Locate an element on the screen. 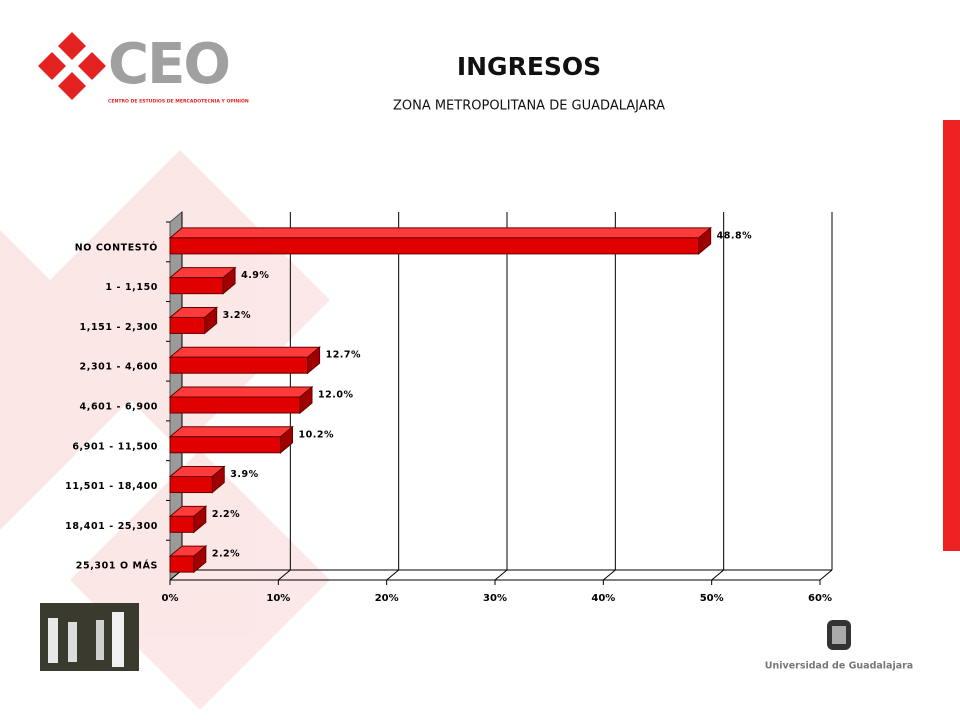 This screenshot has width=960, height=720. y-tick-label: 1 - 1,150 is located at coordinates (131, 287).